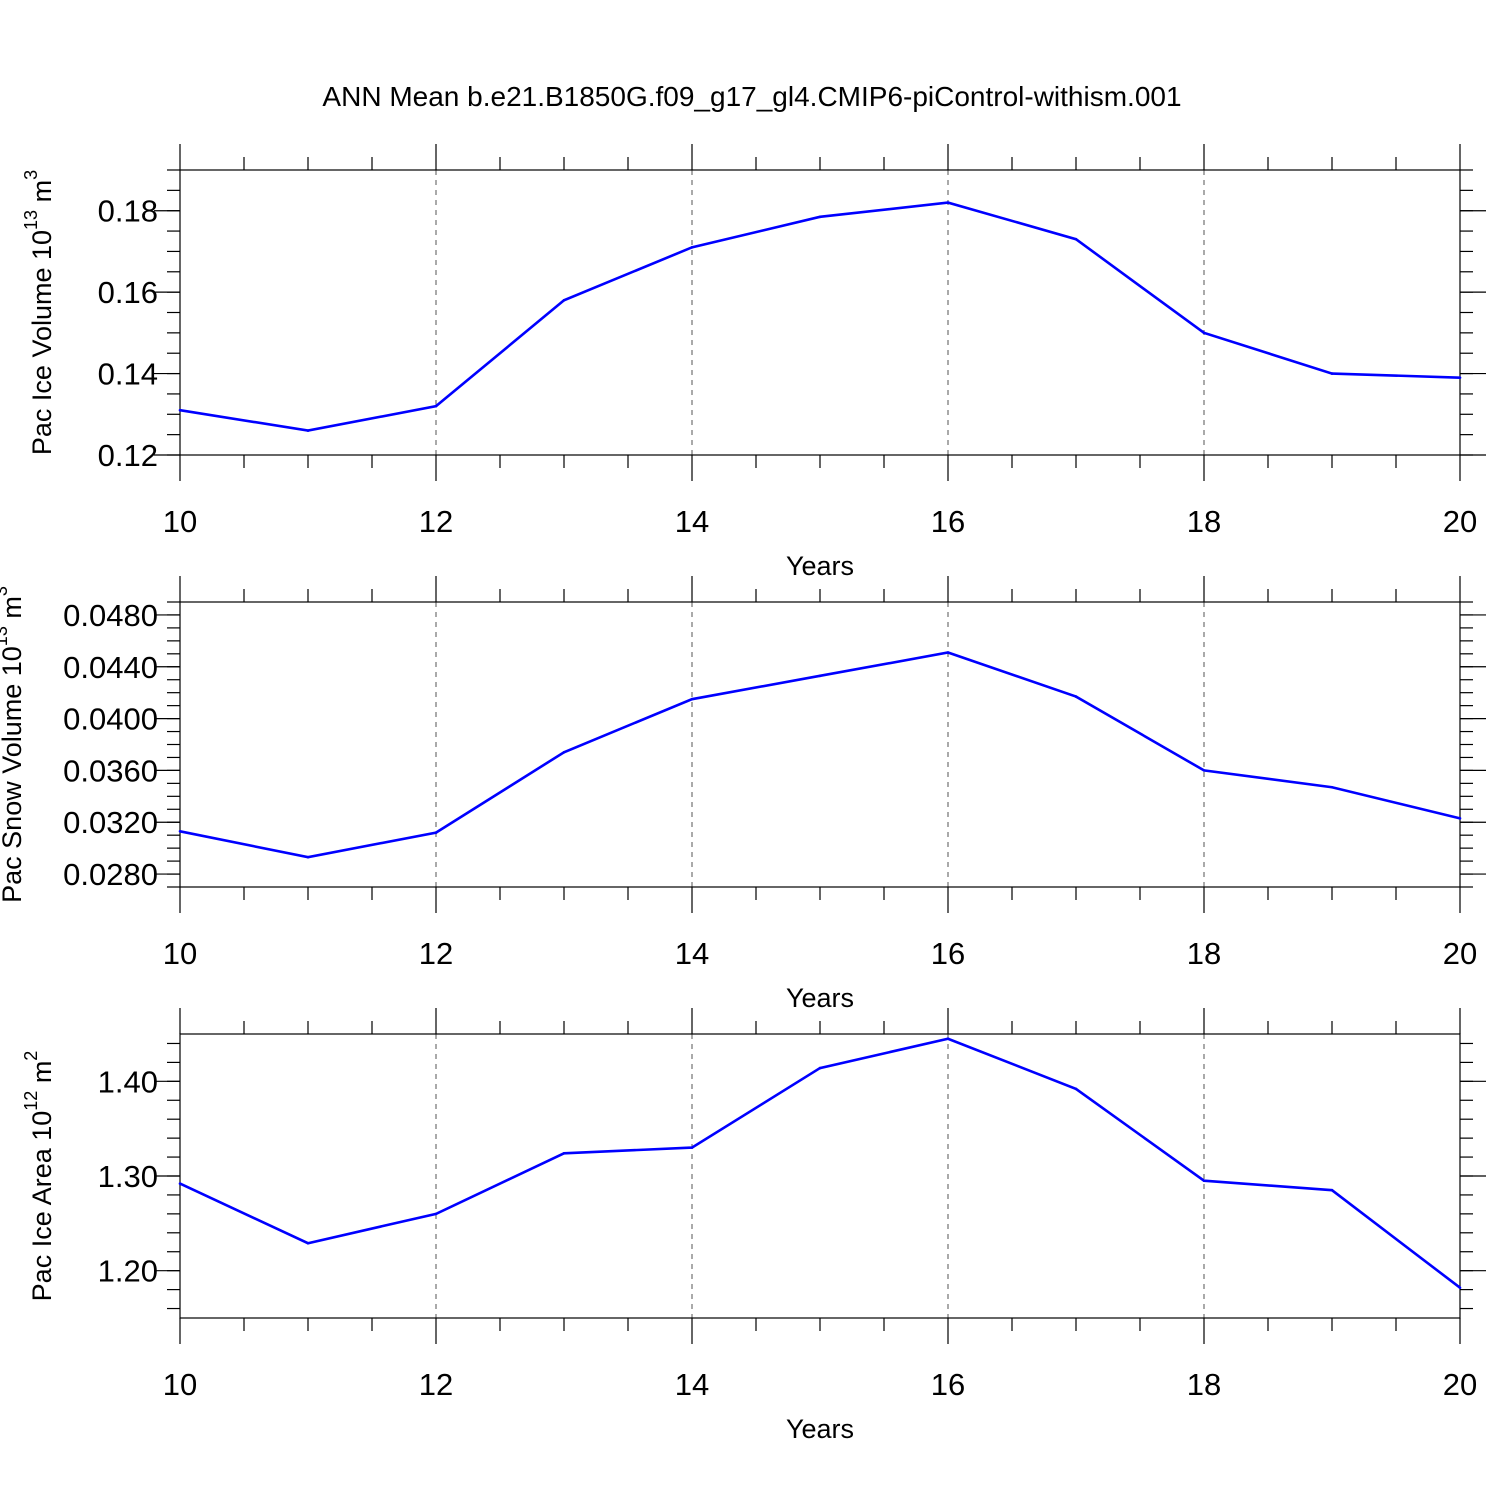  What do you see at coordinates (110, 822) in the screenshot?
I see `y-tick-label: 0.0320` at bounding box center [110, 822].